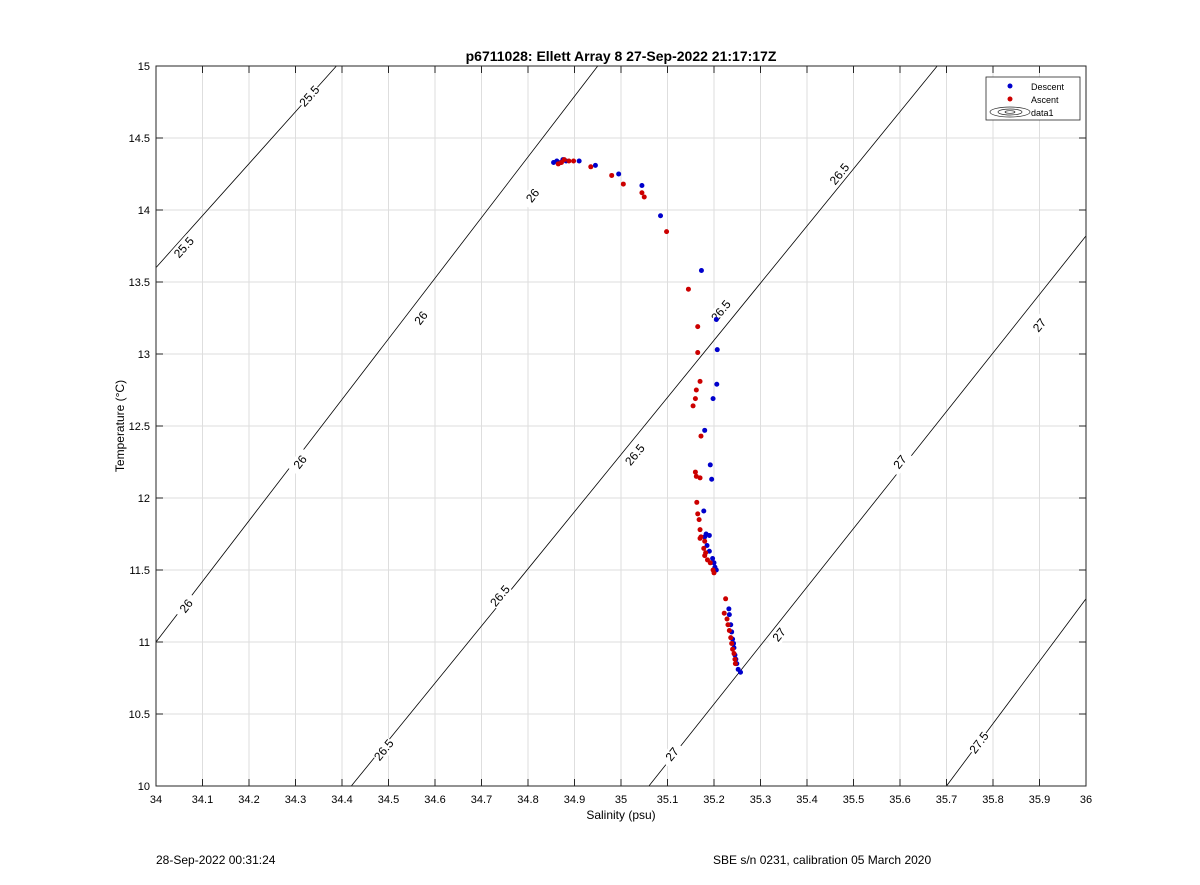  Describe the element at coordinates (295, 800) in the screenshot. I see `x-tick-label: 34.3` at that location.